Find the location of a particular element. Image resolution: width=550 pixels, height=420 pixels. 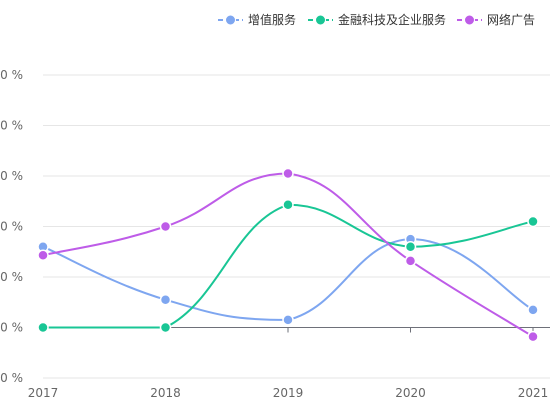

y-tick-label: 20 % is located at coordinates (11, 227).